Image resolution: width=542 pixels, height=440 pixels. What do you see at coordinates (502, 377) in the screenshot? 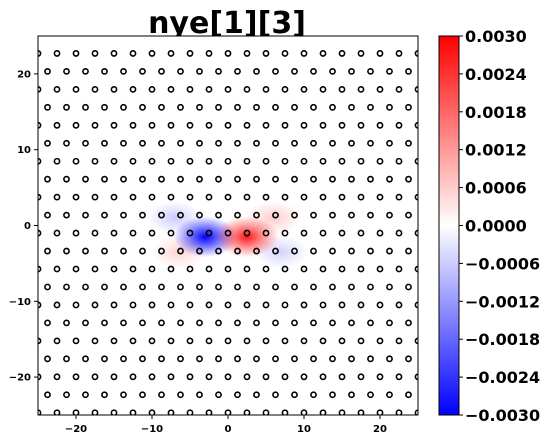
I see `colorbar-tick-label: −0.0024` at bounding box center [502, 377].